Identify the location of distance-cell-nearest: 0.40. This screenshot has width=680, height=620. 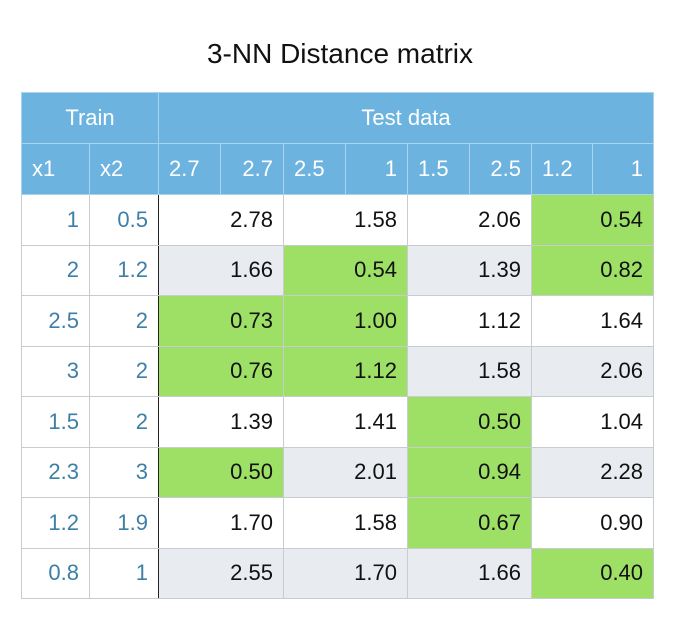
(593, 573).